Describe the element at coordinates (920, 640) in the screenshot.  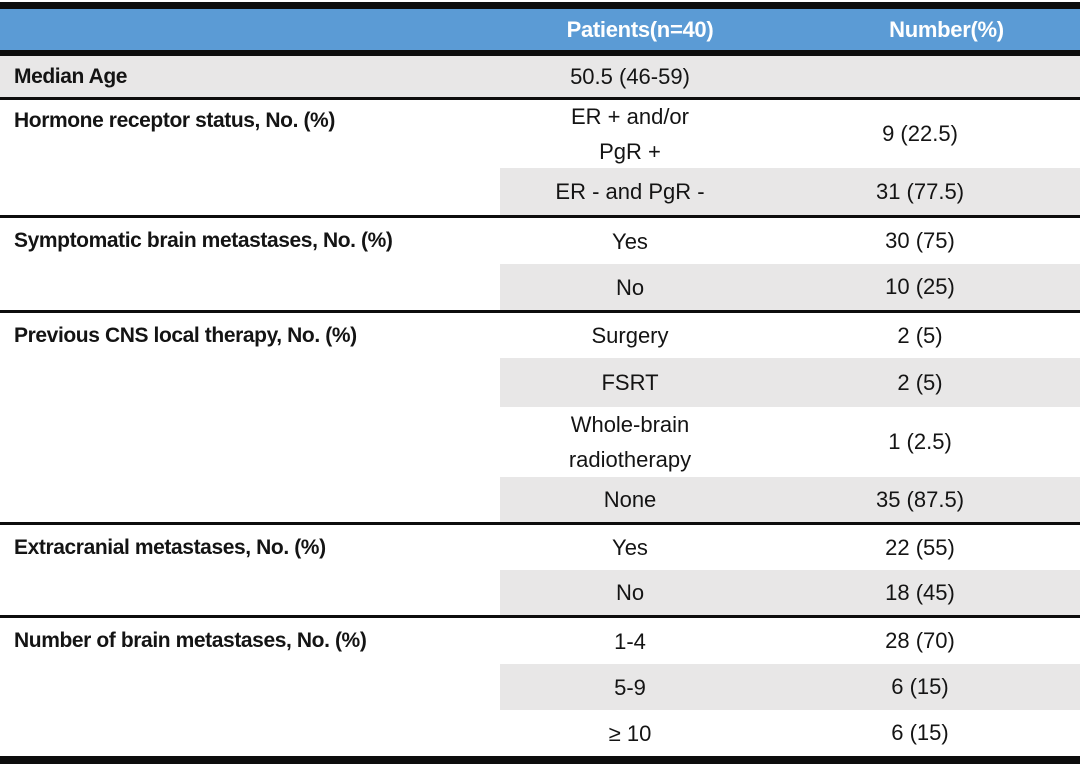
I see `number-cell: 28 (70)` at that location.